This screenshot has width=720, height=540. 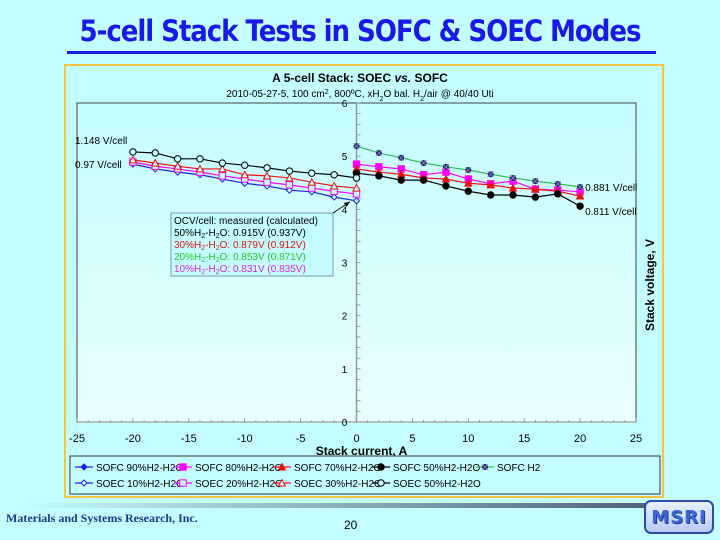 What do you see at coordinates (77, 439) in the screenshot?
I see `x-tick-label: -25` at bounding box center [77, 439].